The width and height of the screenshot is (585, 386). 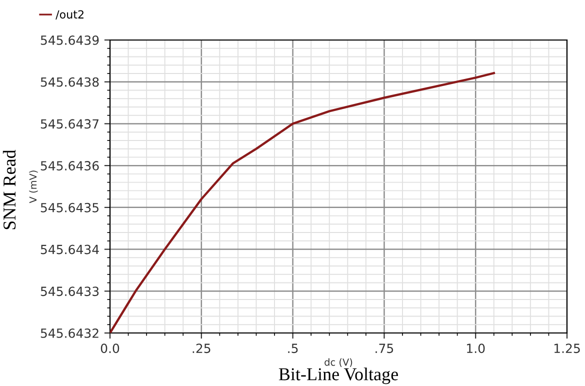 I want to click on text: Bit-Line Voltage, so click(x=338, y=376).